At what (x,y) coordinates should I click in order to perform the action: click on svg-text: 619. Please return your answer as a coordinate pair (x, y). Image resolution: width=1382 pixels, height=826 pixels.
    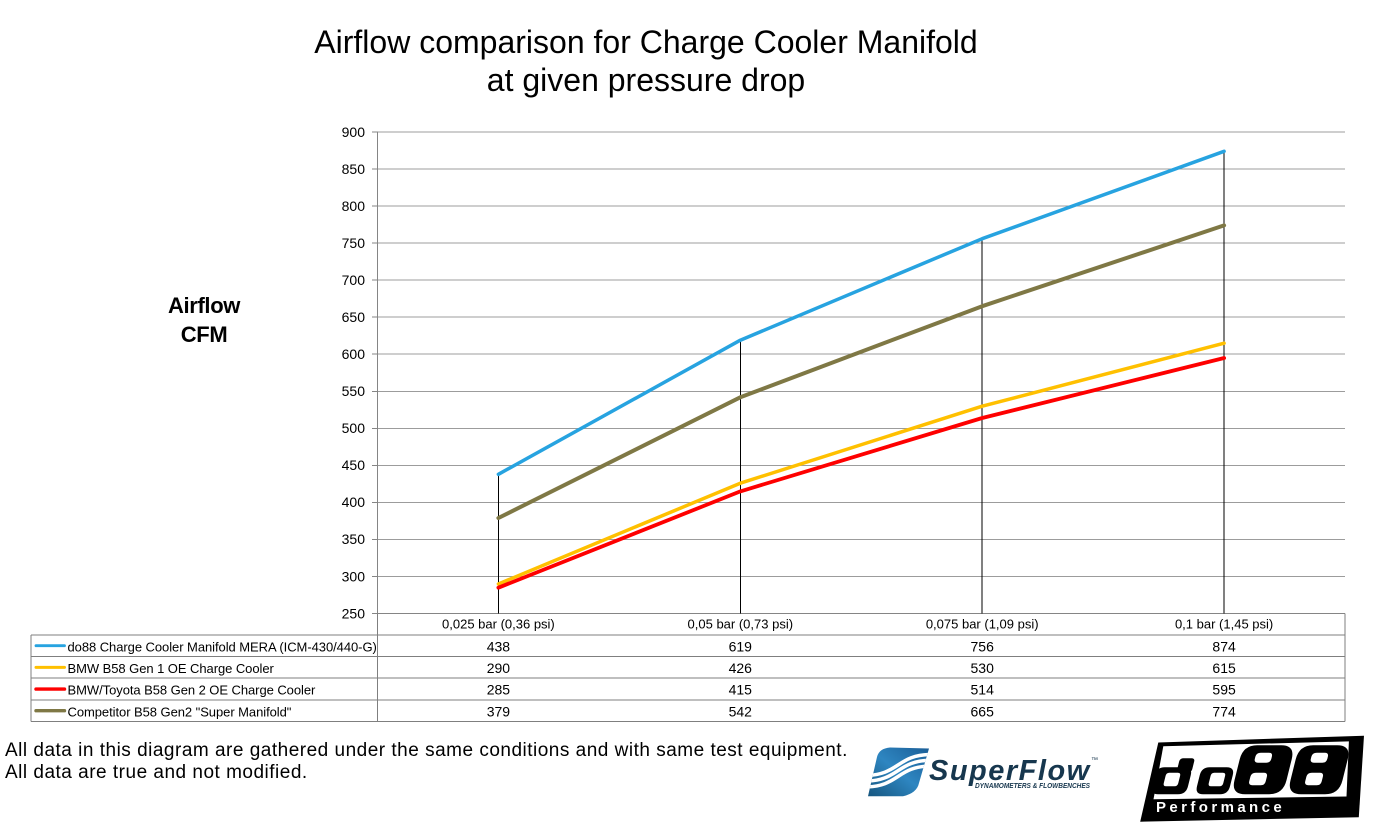
    Looking at the image, I should click on (741, 646).